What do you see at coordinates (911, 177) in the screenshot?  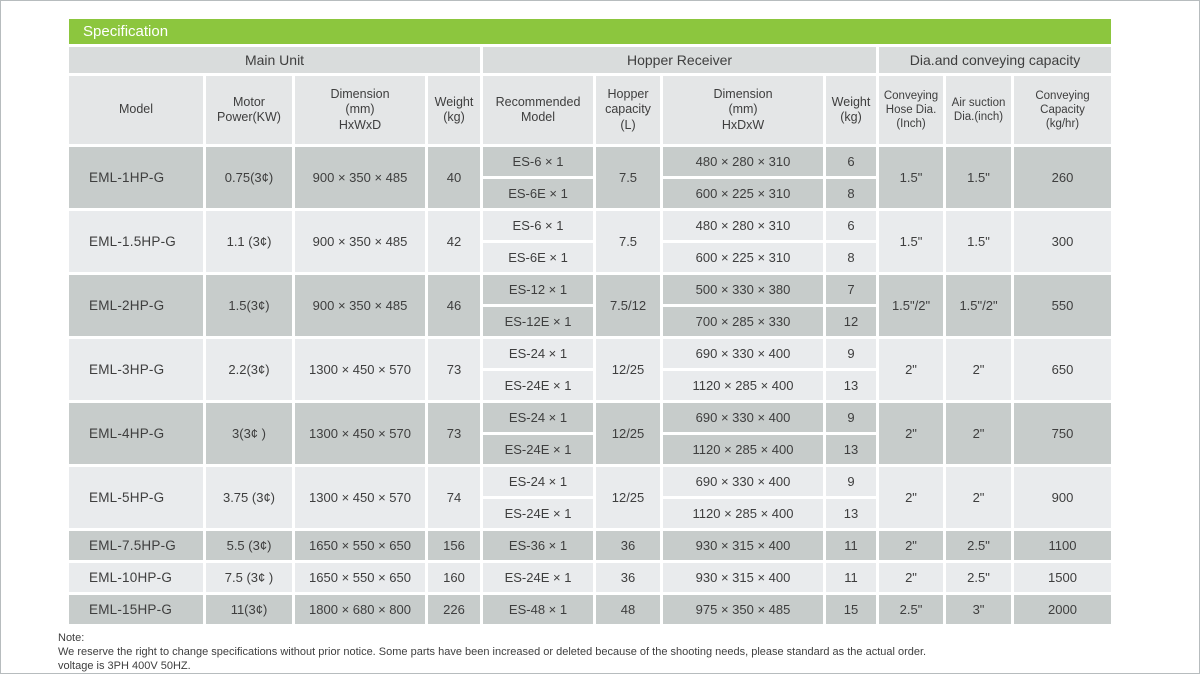 I see `conveying-hose-dia-cell: 1.5"` at bounding box center [911, 177].